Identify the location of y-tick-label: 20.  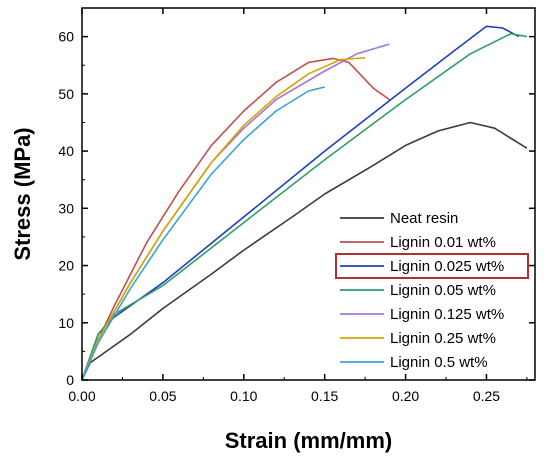
(66, 266).